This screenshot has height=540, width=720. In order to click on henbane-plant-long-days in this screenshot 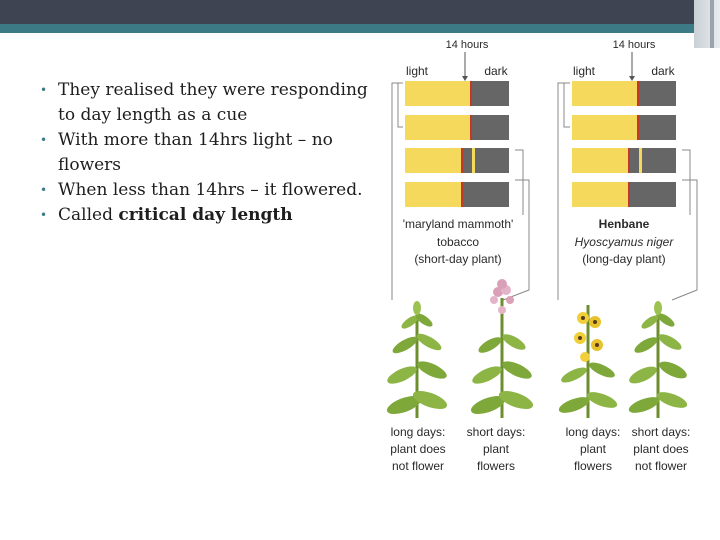, I will do `click(588, 361)`.